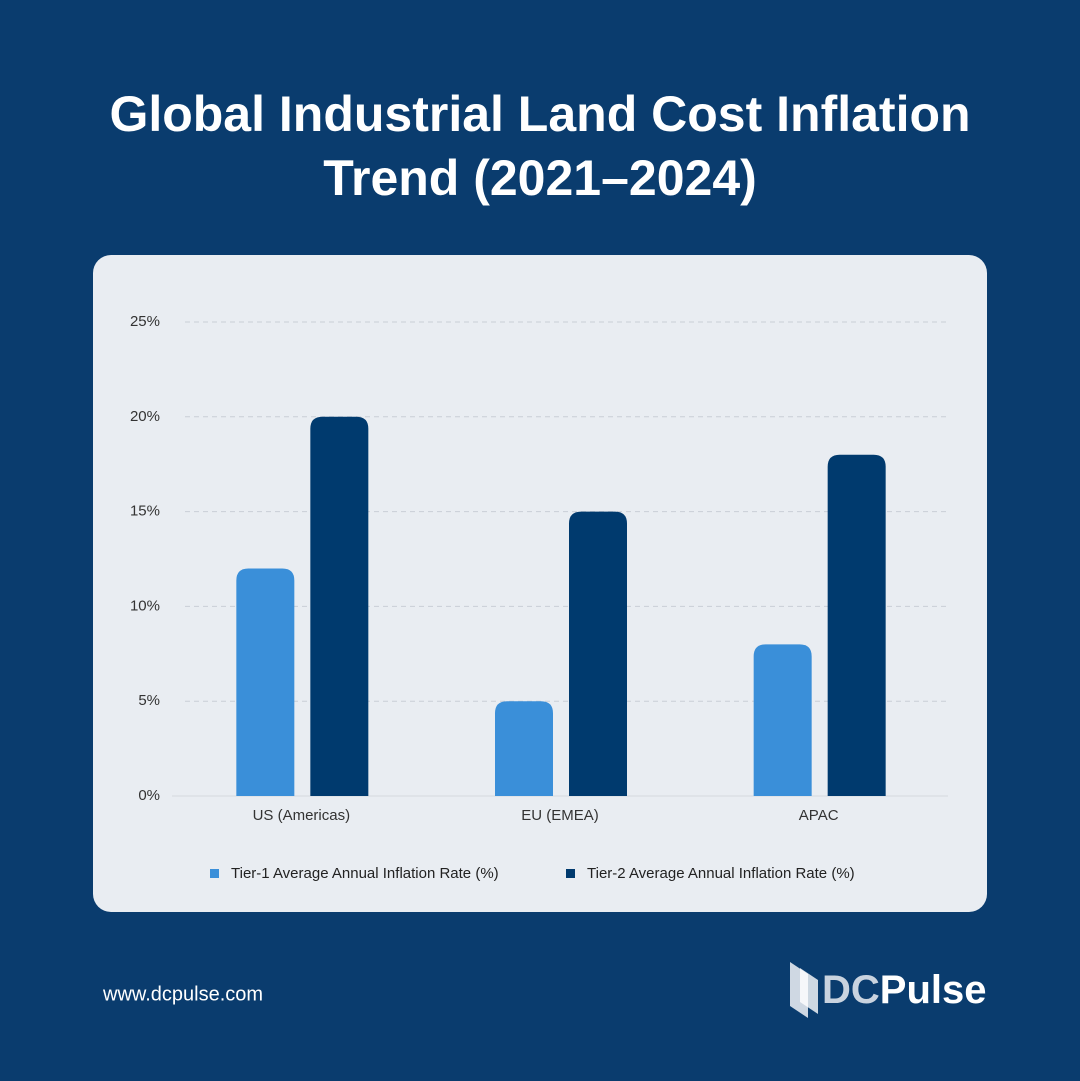 This screenshot has height=1081, width=1080. Describe the element at coordinates (933, 990) in the screenshot. I see `brand-suffix: Pulse` at that location.